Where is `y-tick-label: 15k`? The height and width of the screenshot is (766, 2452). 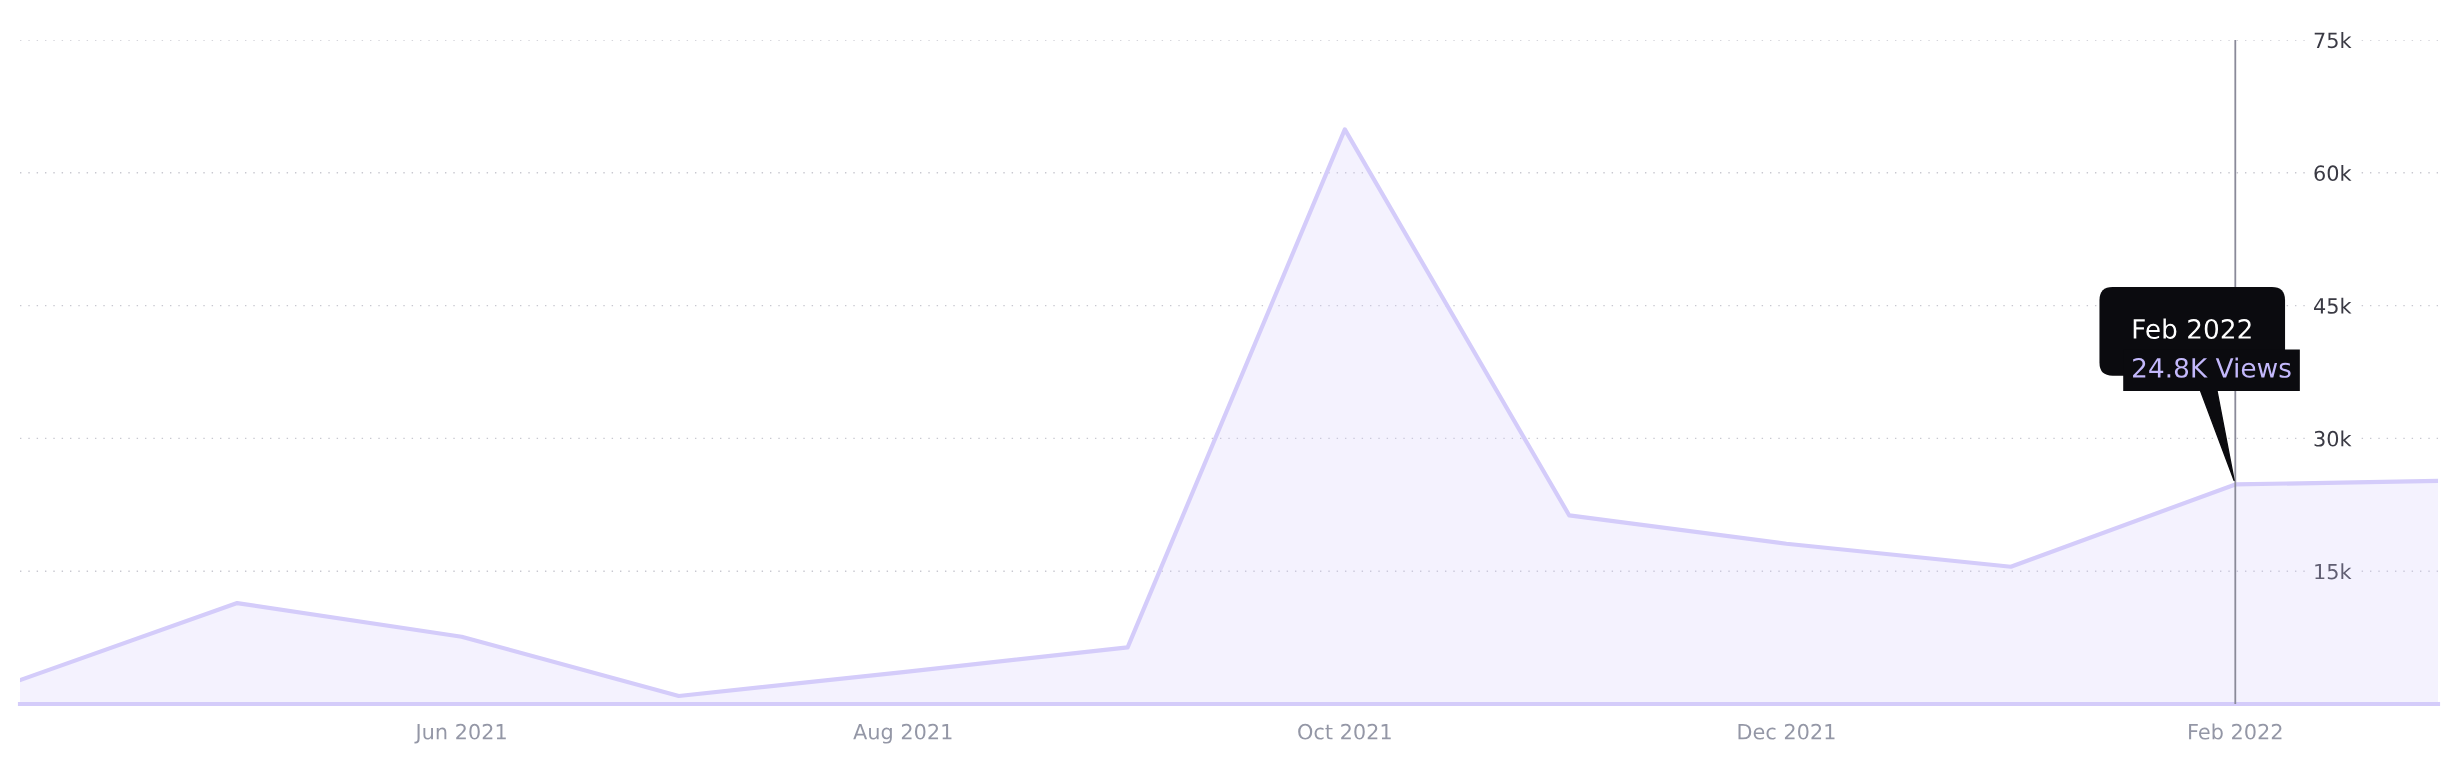
y-tick-label: 15k is located at coordinates (2333, 571).